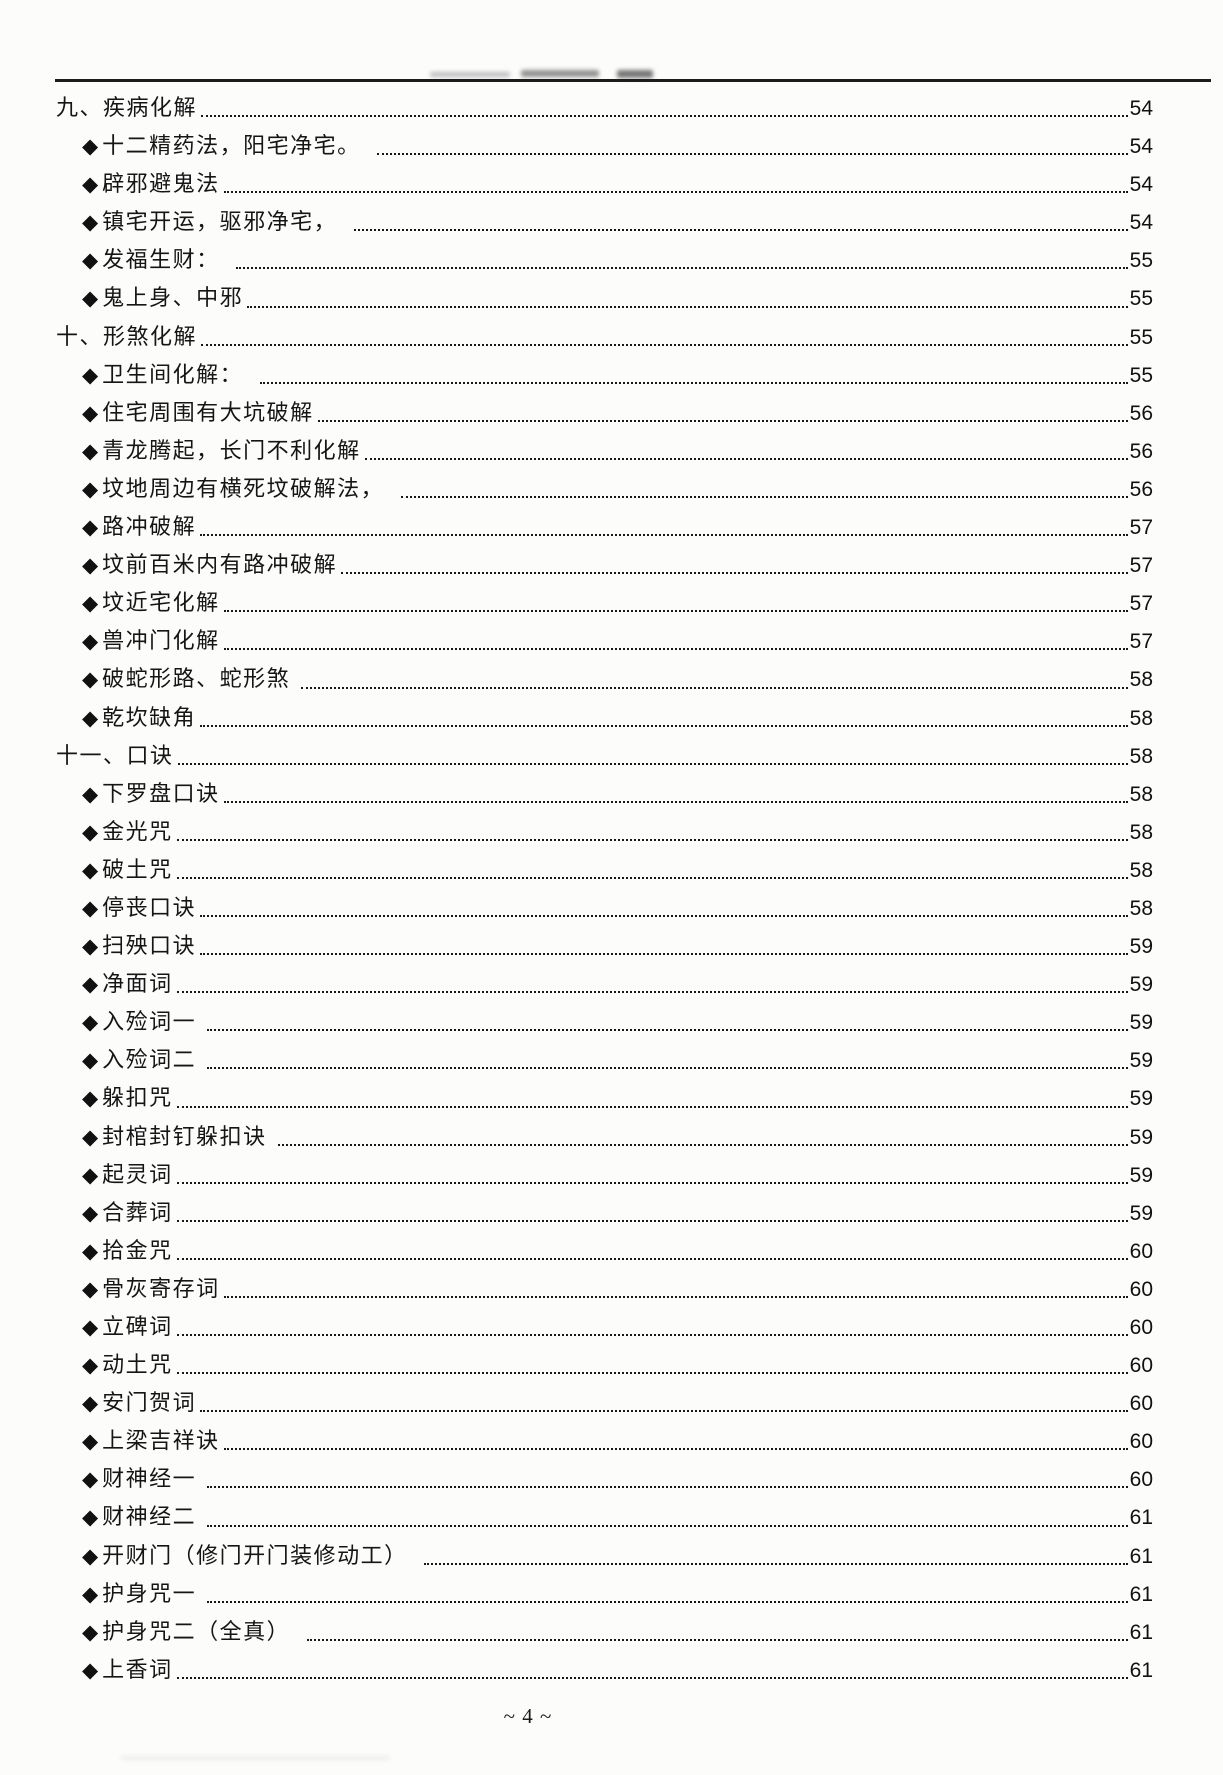  I want to click on toc-entry: ◆ 上梁吉祥诀 60, so click(611, 1441).